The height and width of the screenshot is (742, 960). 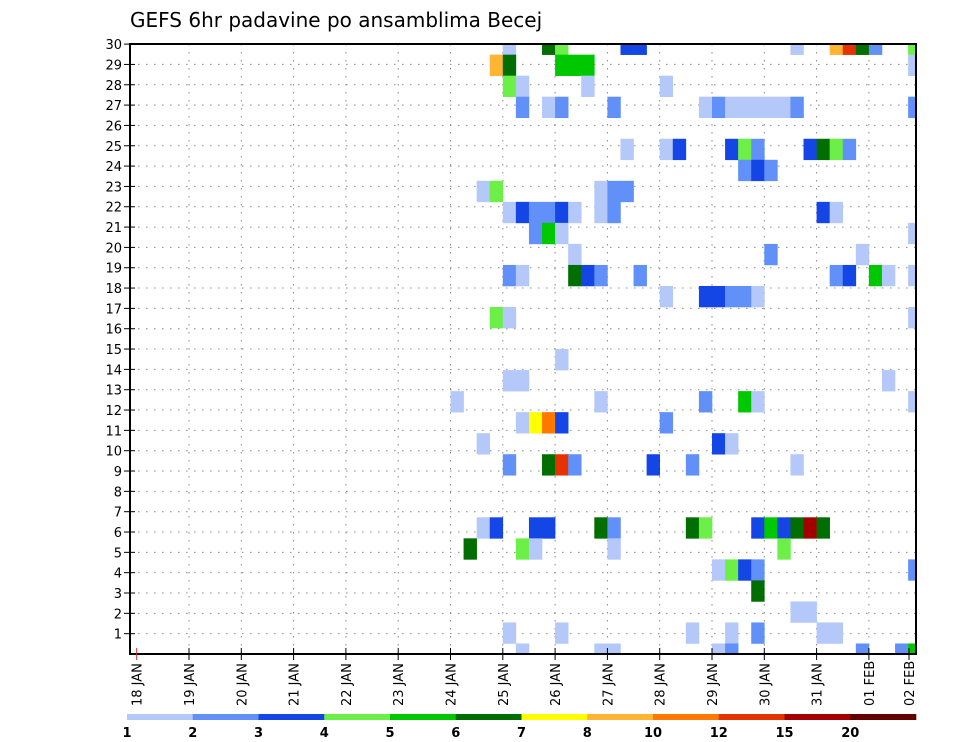 I want to click on x-tick-label: 26 JAN, so click(x=556, y=684).